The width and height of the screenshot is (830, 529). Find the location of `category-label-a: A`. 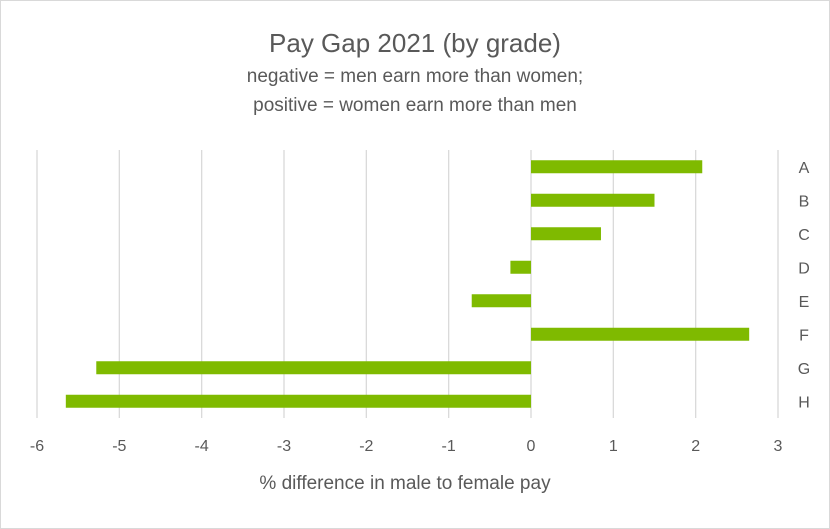

category-label-a: A is located at coordinates (804, 168).